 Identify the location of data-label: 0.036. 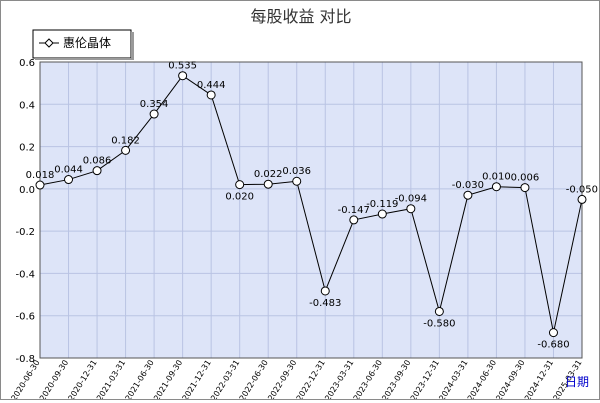
(296, 171).